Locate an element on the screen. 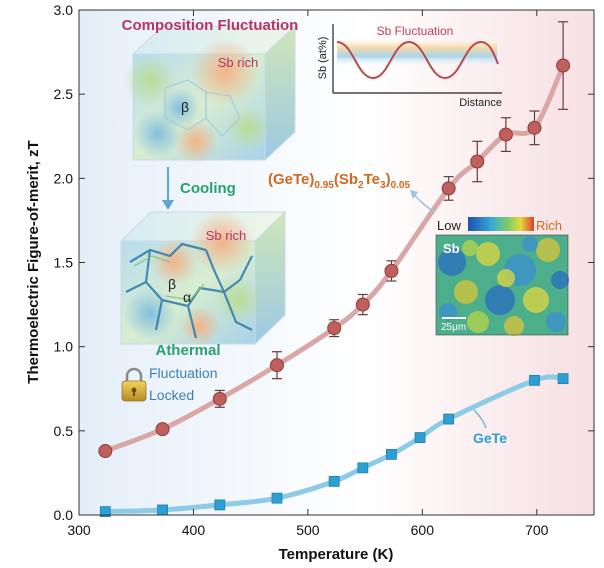 The image size is (604, 568). y-tick-label: 2.5 is located at coordinates (64, 94).